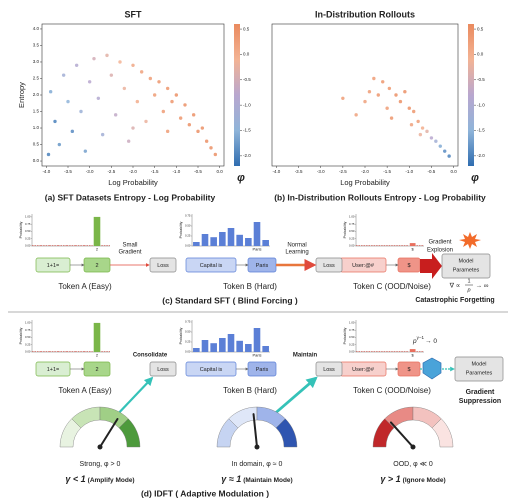  I want to click on arrow-label: Small, so click(129, 246).